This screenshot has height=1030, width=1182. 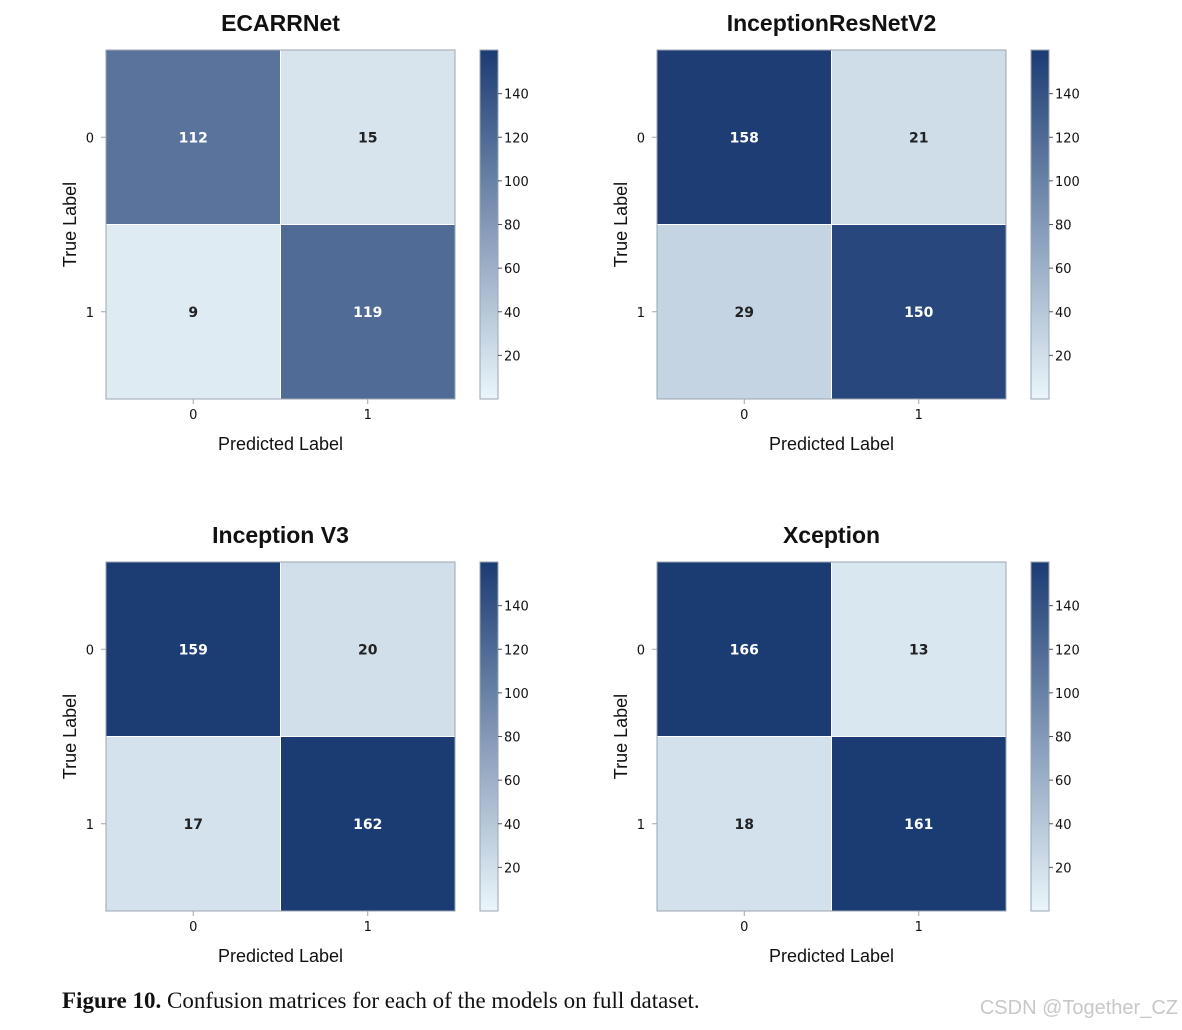 I want to click on cell-value-label: 112, so click(x=193, y=138).